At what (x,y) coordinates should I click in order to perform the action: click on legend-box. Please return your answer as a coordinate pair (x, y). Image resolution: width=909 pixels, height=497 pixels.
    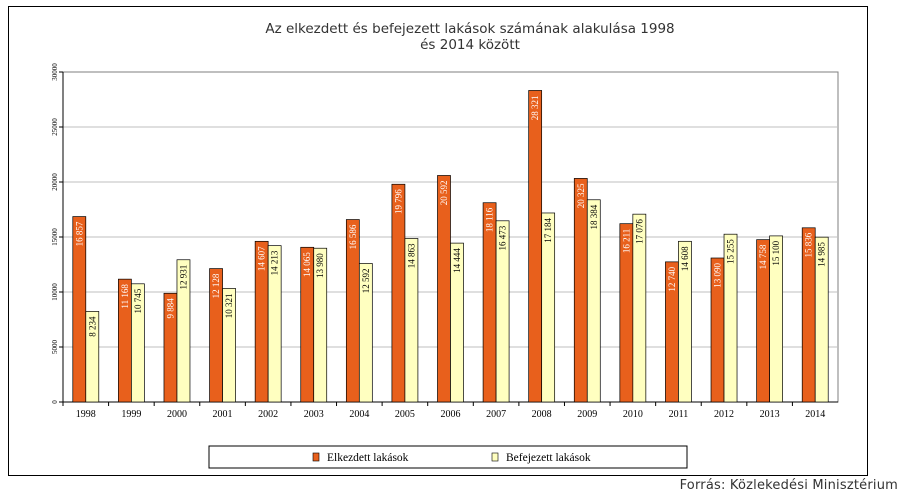
    Looking at the image, I should click on (448, 457).